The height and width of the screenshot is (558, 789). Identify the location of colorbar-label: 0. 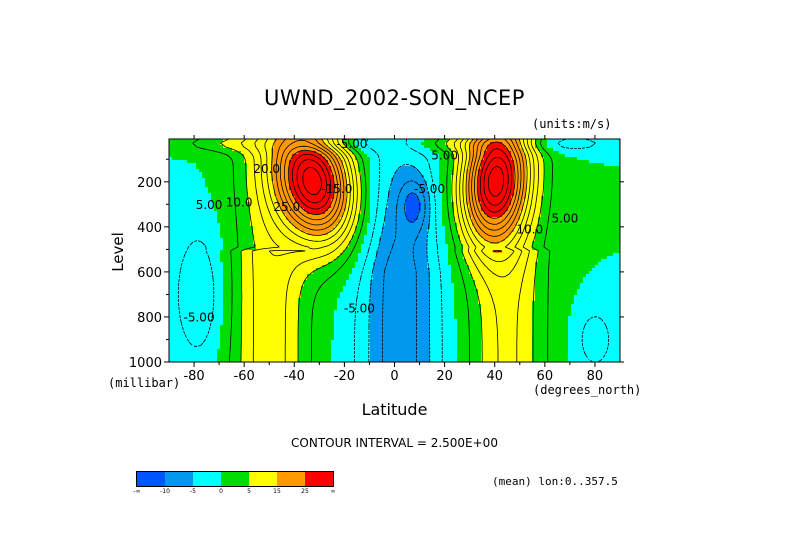
(221, 491).